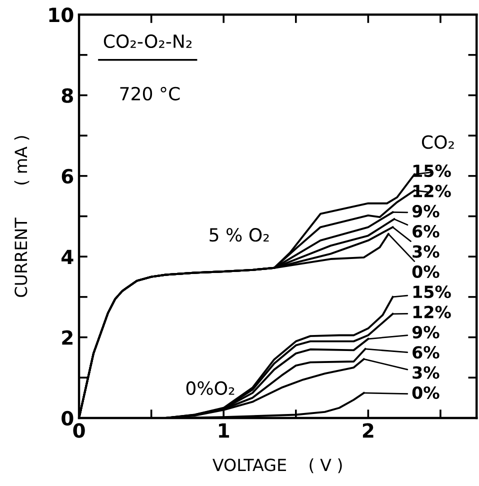 This screenshot has width=479, height=486. What do you see at coordinates (438, 142) in the screenshot?
I see `annotation: CO₂` at bounding box center [438, 142].